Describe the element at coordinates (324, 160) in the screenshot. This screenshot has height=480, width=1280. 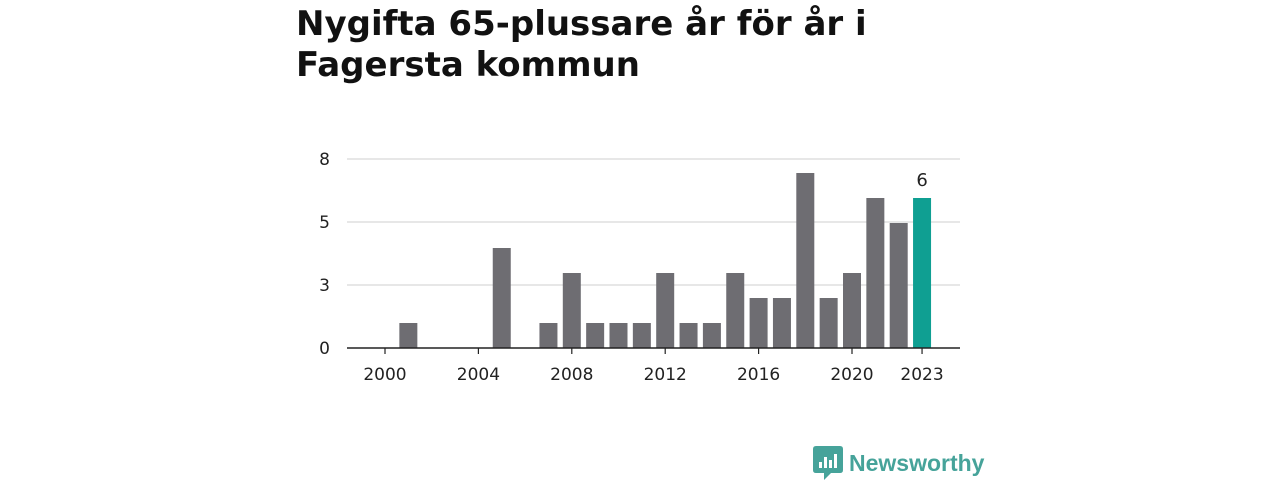
I see `y-tick-label: 8` at that location.